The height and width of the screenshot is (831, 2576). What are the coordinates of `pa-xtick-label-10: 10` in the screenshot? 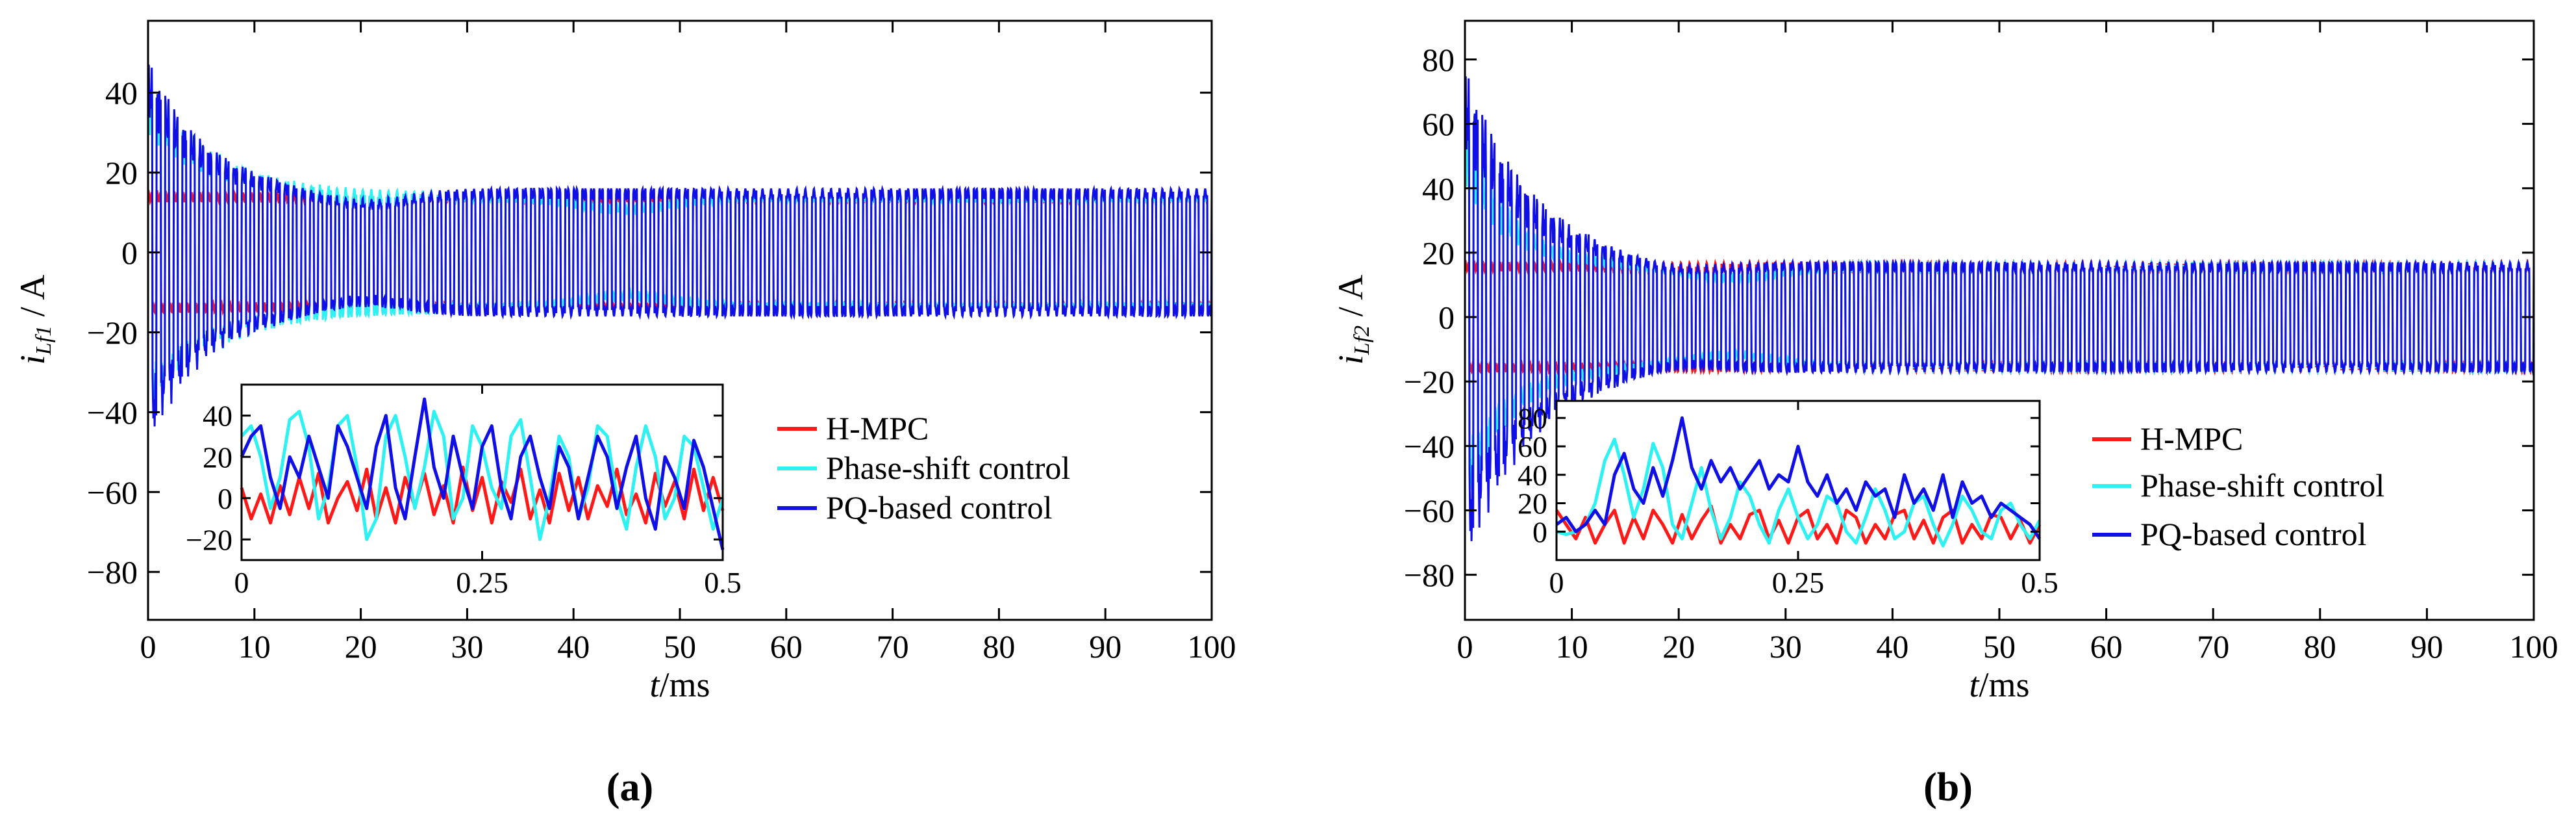 It's located at (254, 646).